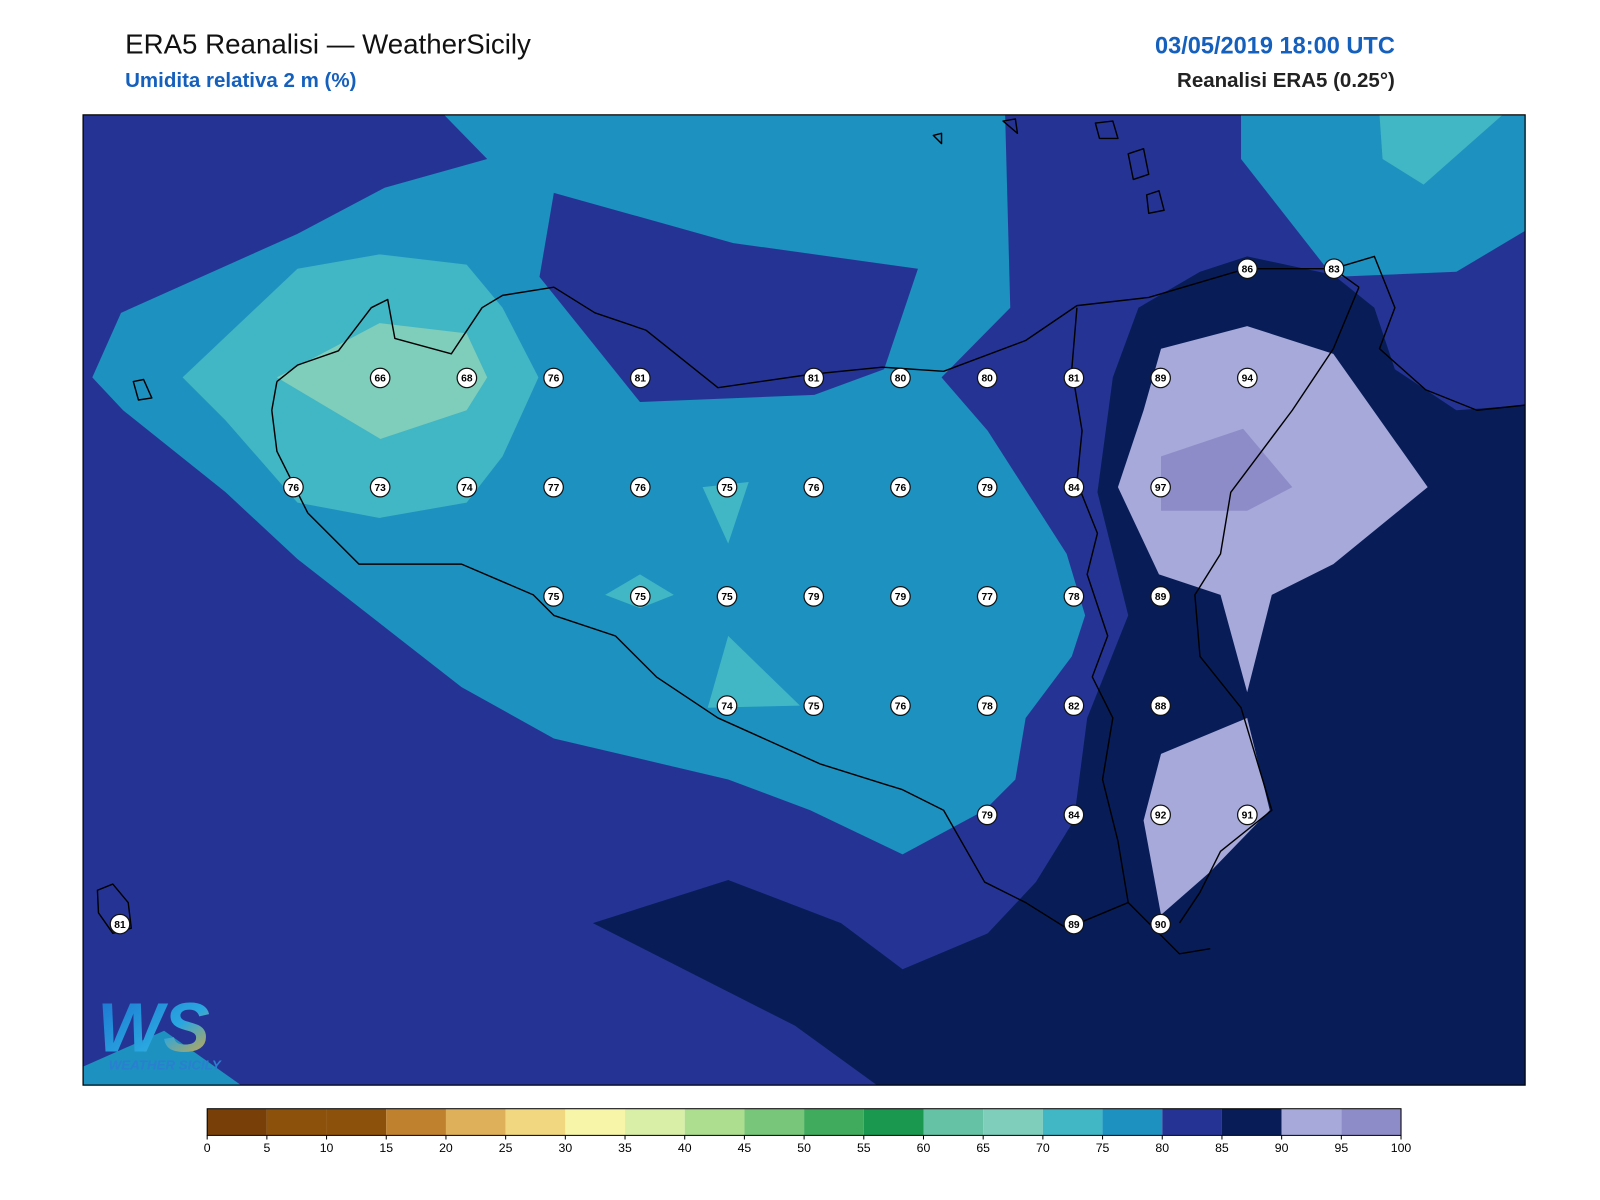 This screenshot has height=1200, width=1600. What do you see at coordinates (467, 488) in the screenshot?
I see `station-value: 74` at bounding box center [467, 488].